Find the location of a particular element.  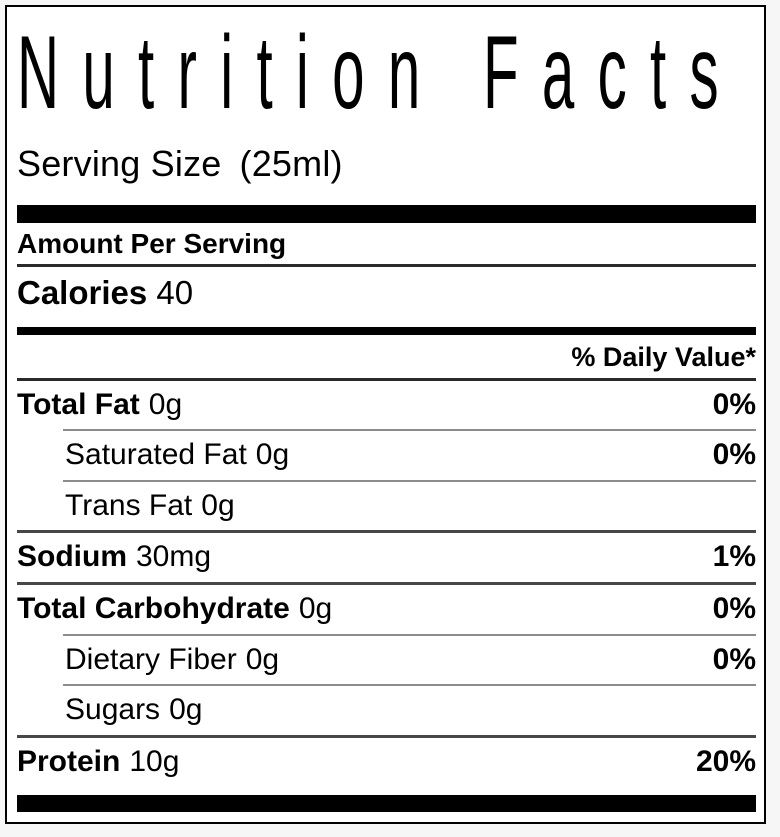

label-title: Nutrition Facts is located at coordinates (379, 73).